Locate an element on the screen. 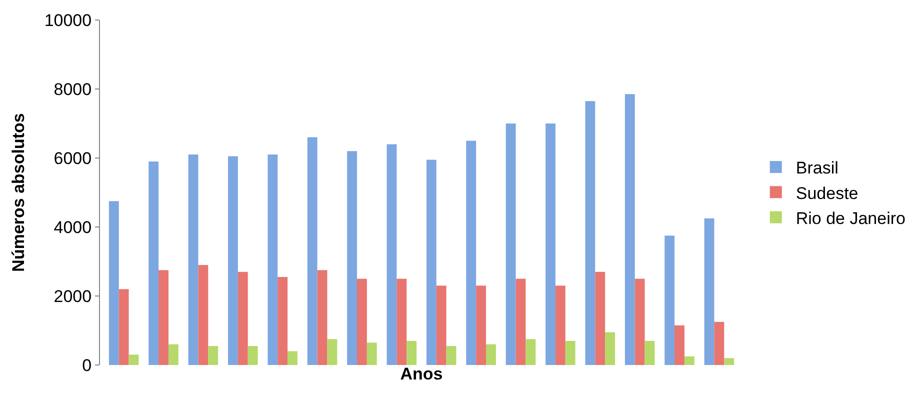  y-tick-label: 8000 is located at coordinates (73, 89).